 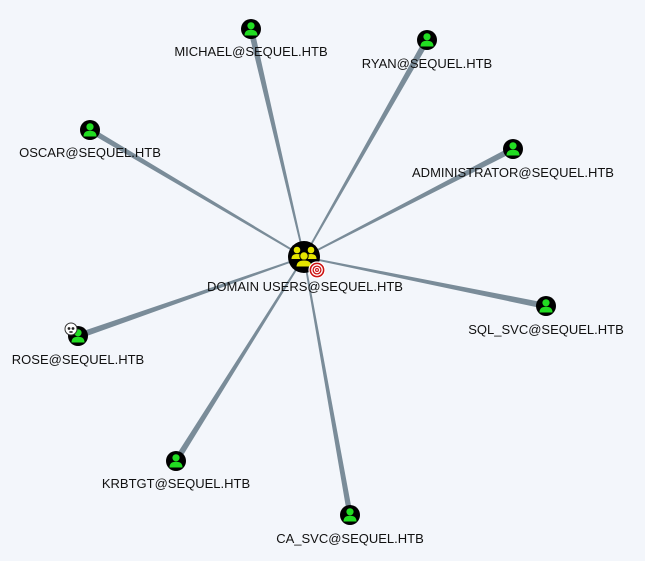 I want to click on node-label: SQL_SVC@SEQUEL.HTB, so click(x=546, y=329).